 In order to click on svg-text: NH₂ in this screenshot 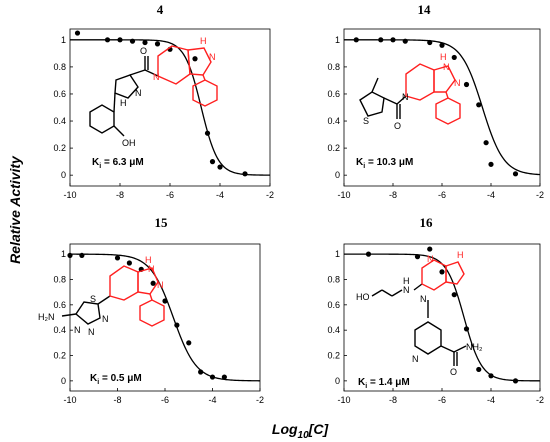, I will do `click(474, 347)`.